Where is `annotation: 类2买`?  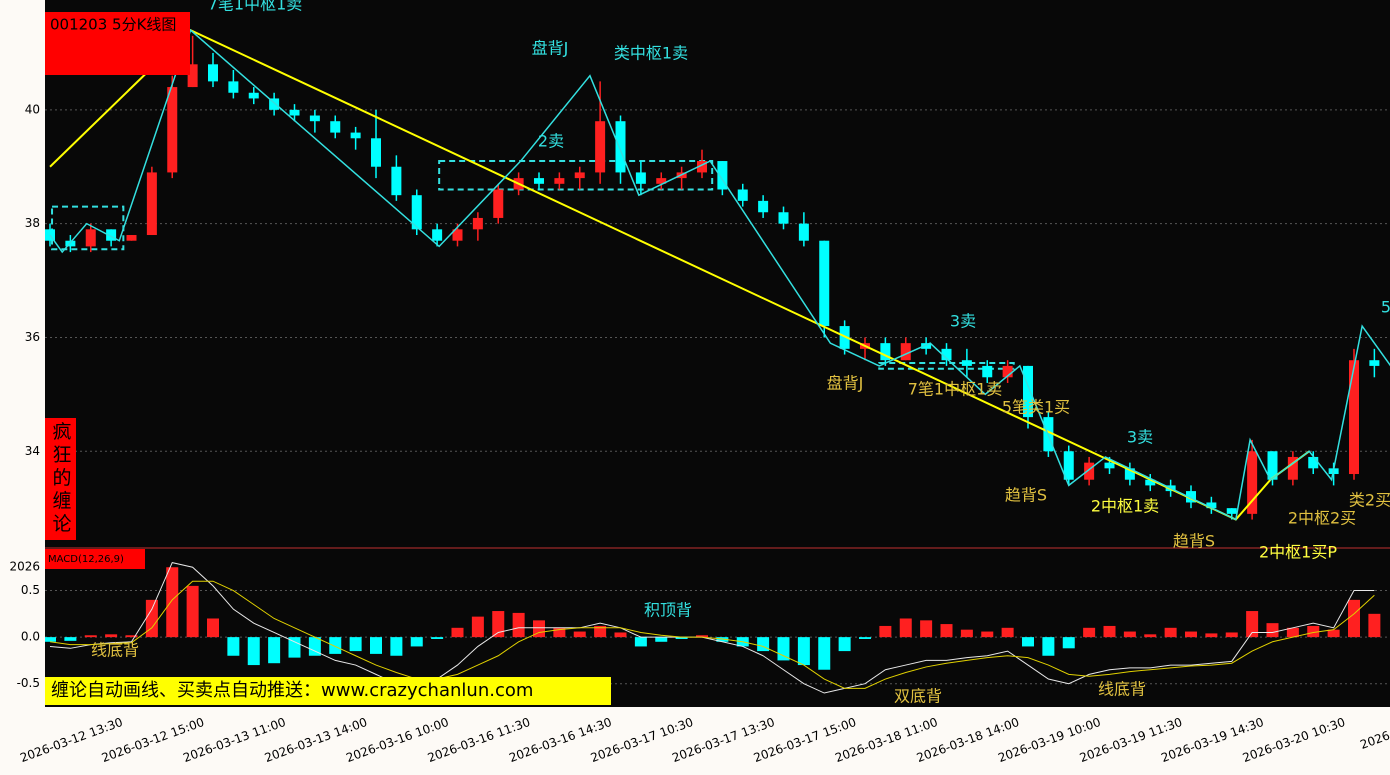
annotation: 类2买 is located at coordinates (1369, 500).